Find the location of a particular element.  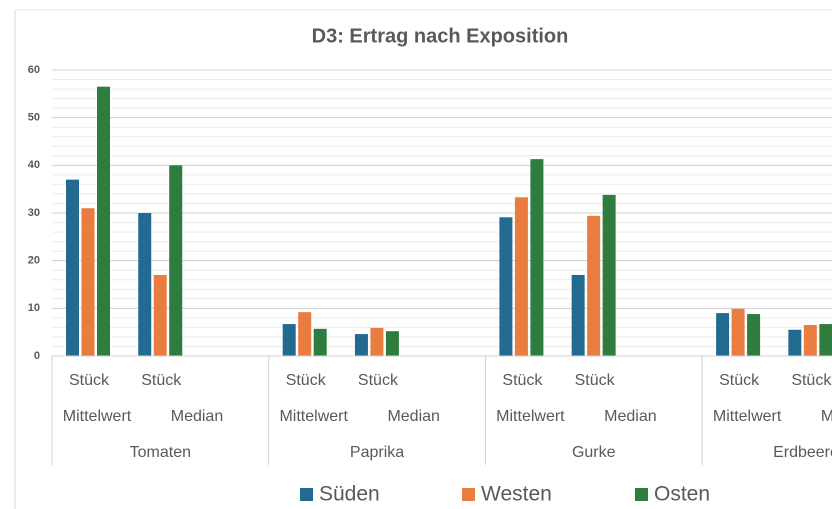

legend-label: Westen is located at coordinates (516, 494).